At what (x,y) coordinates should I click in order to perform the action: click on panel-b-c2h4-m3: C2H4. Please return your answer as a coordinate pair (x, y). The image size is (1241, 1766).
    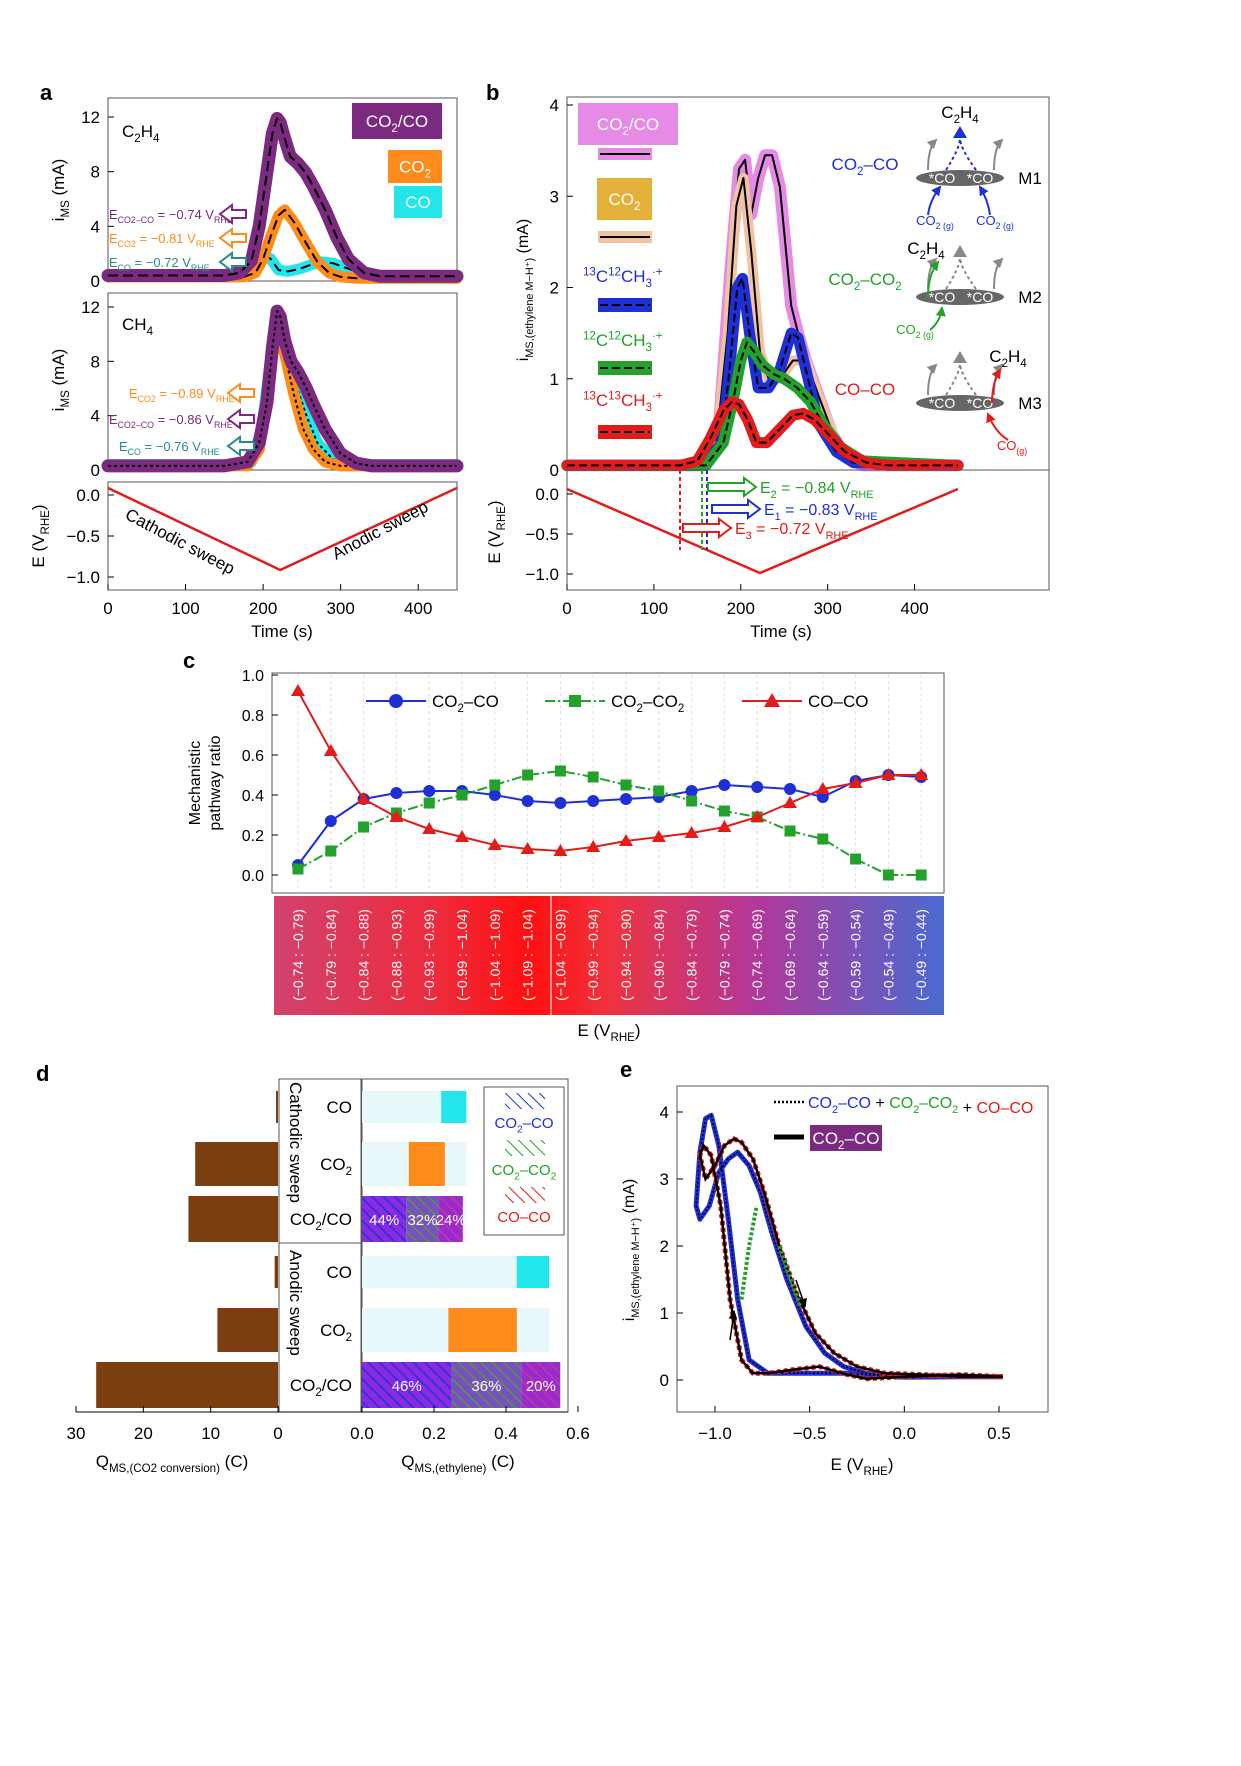
    Looking at the image, I should click on (1008, 358).